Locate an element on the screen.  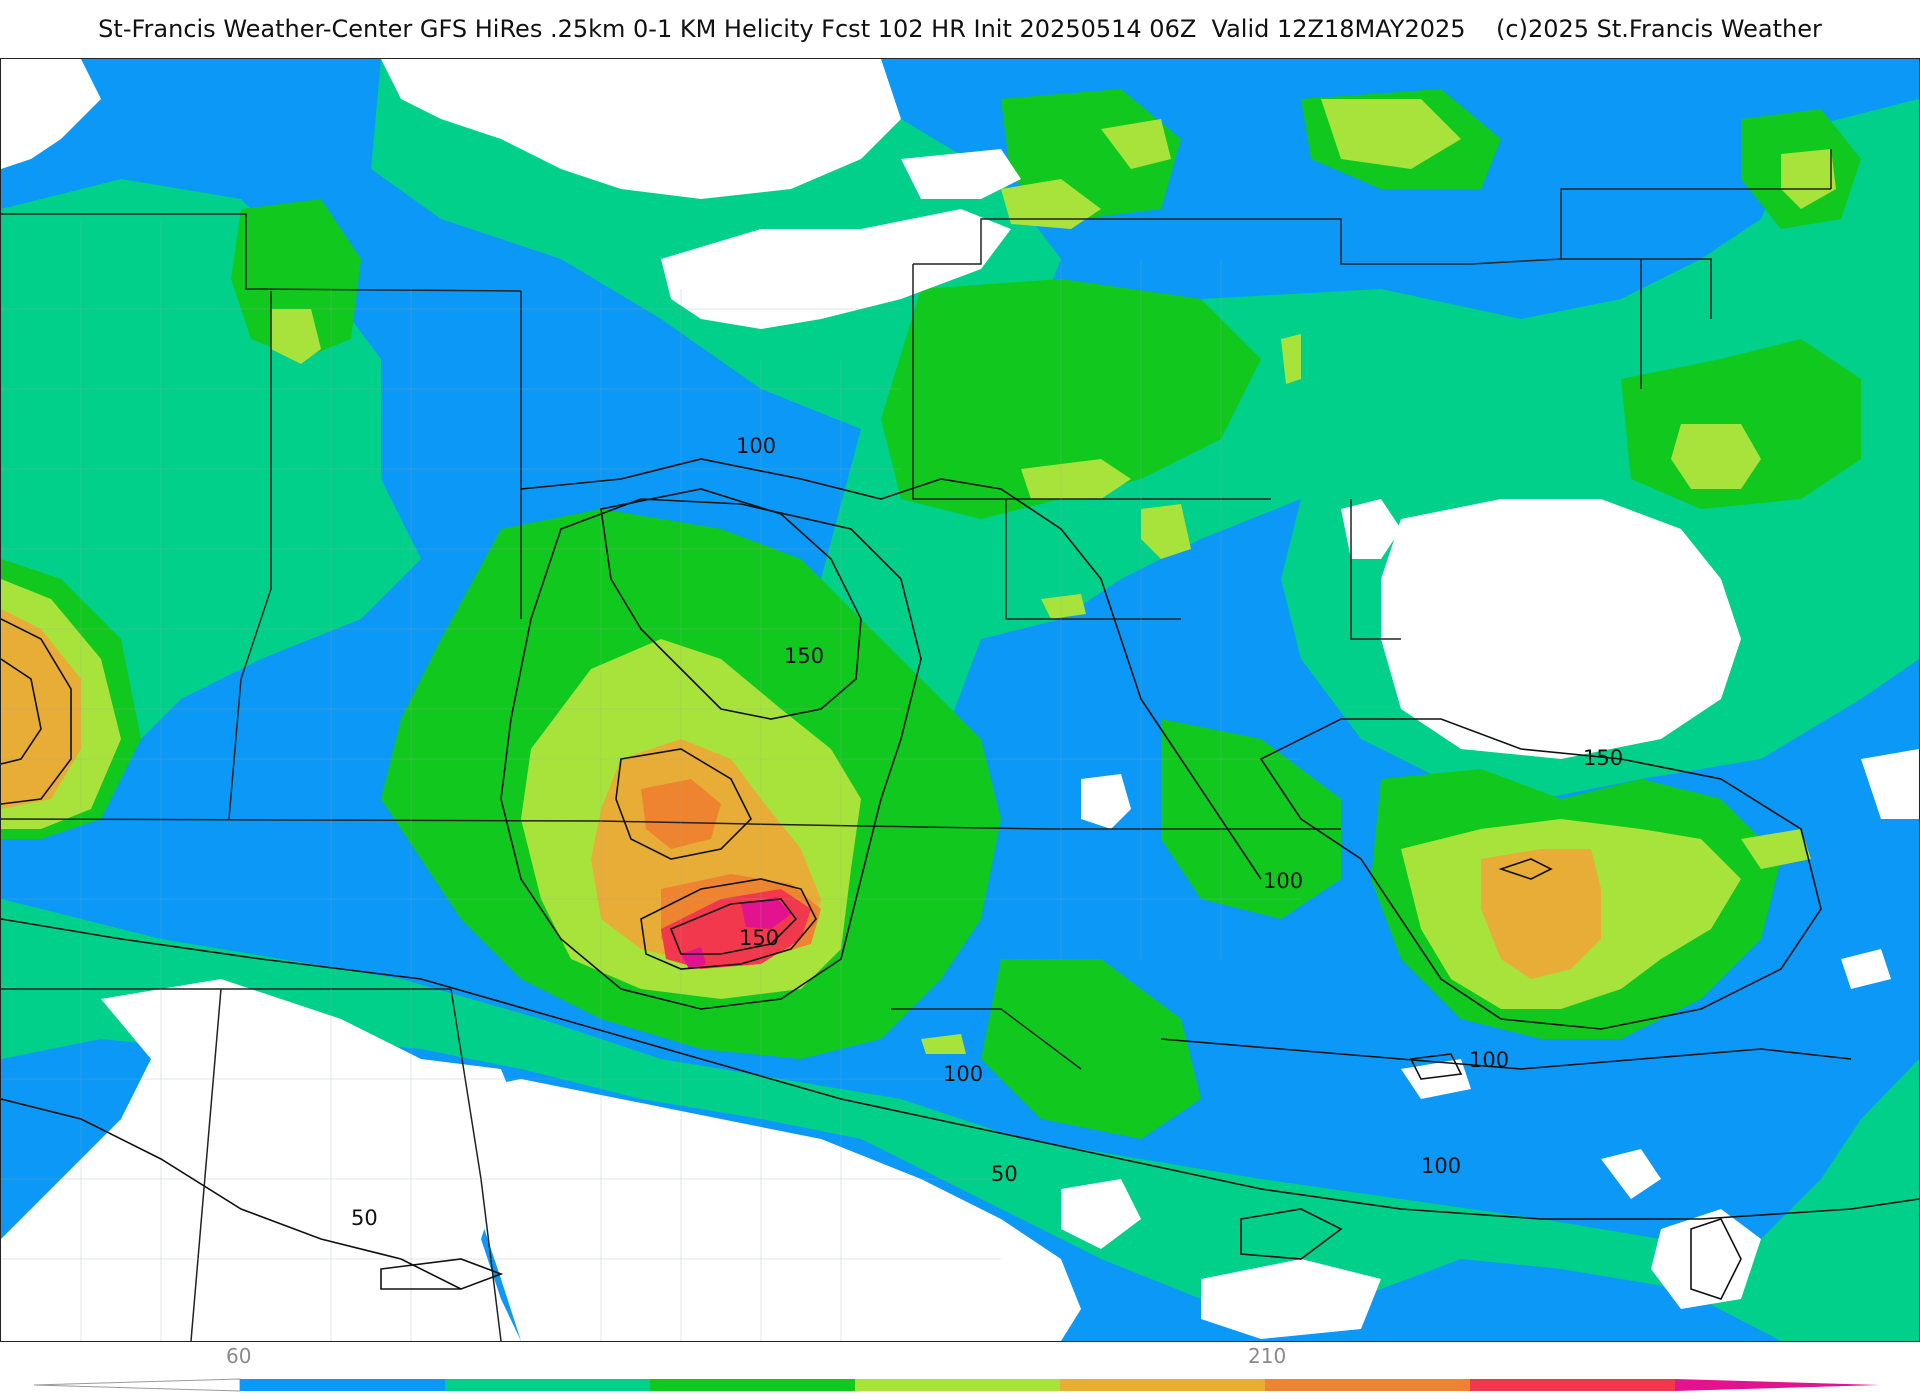
colorbar-right-arrow is located at coordinates (1777, 1385).